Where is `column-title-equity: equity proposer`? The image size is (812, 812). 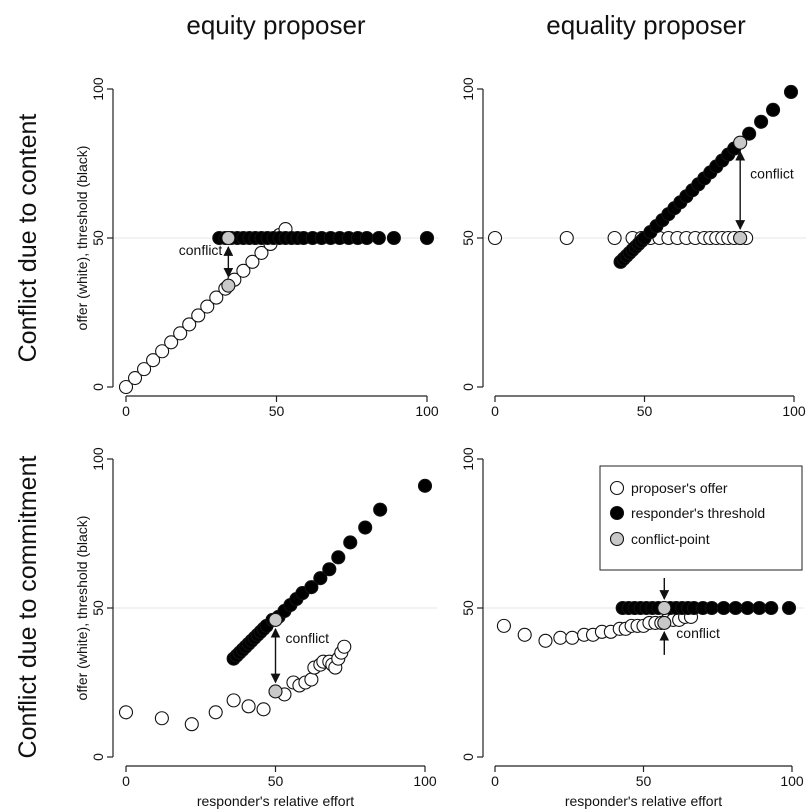 column-title-equity: equity proposer is located at coordinates (276, 25).